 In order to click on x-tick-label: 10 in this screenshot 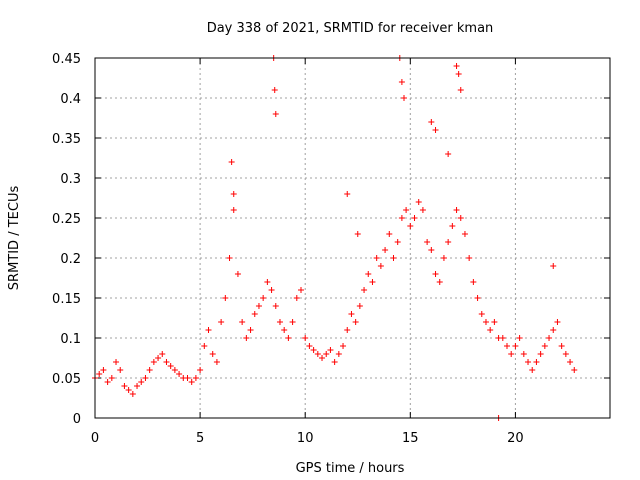, I will do `click(305, 438)`.